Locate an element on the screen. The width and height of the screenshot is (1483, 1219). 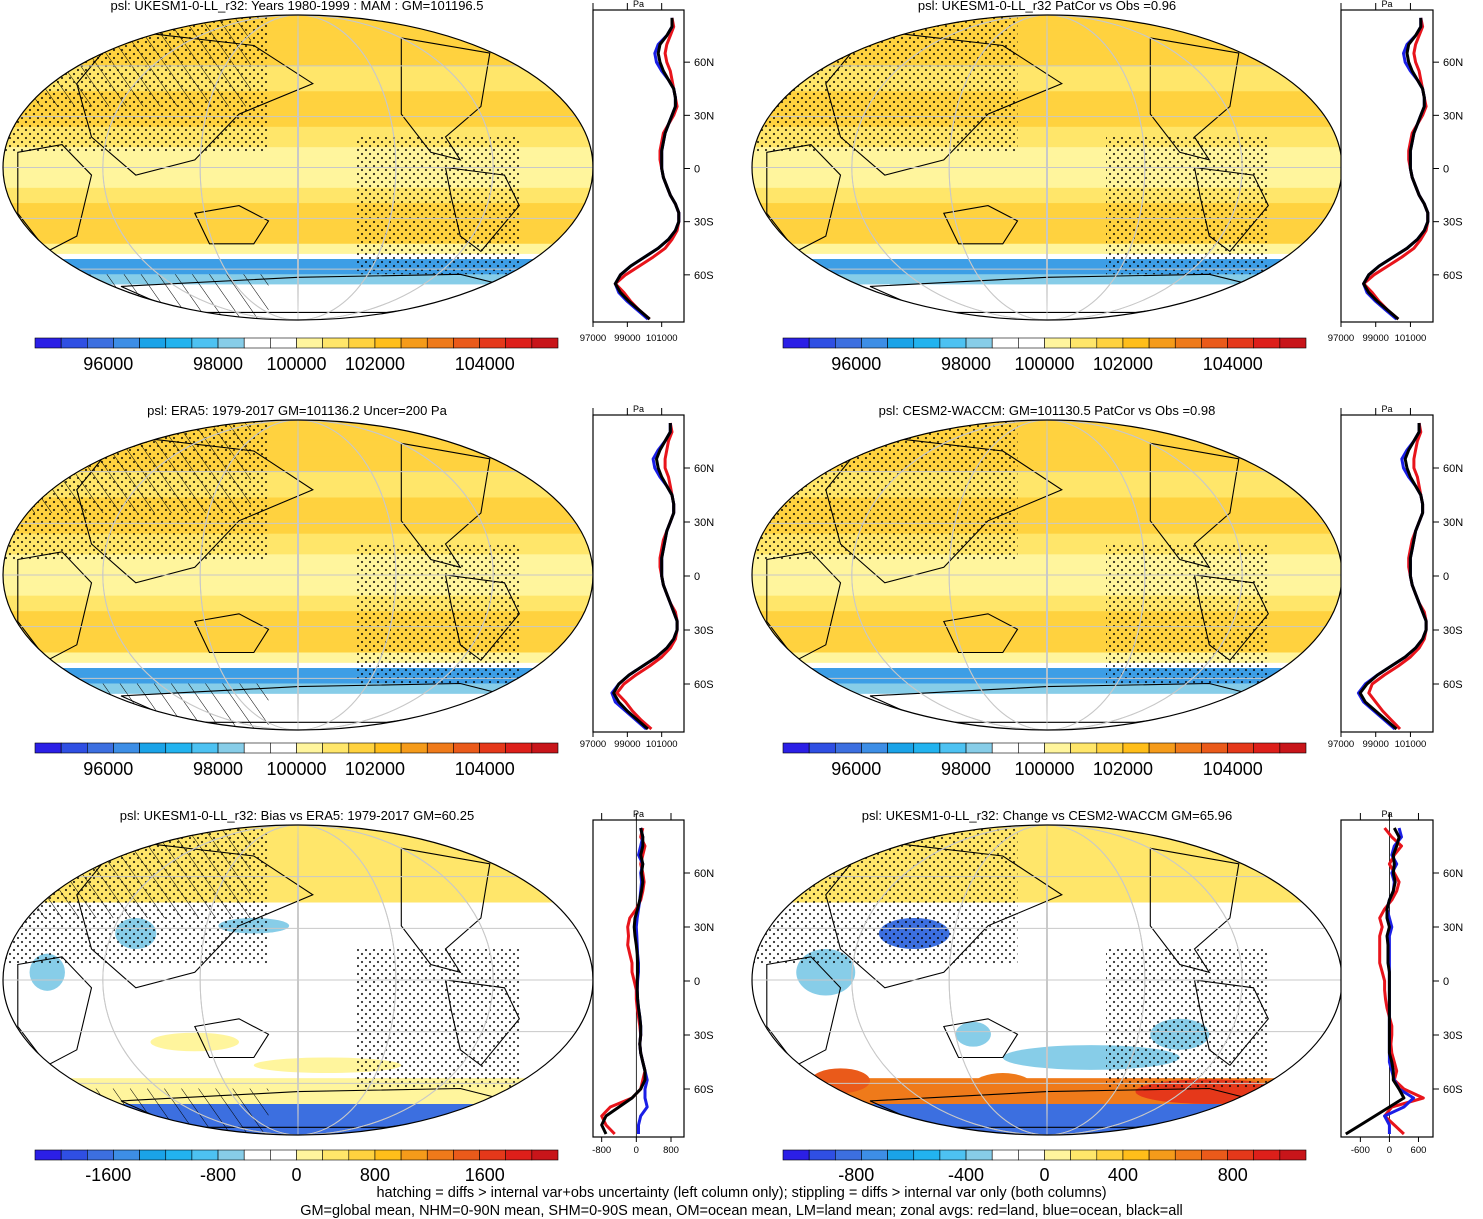
colorbar-tick-label: 0 is located at coordinates (296, 1175).